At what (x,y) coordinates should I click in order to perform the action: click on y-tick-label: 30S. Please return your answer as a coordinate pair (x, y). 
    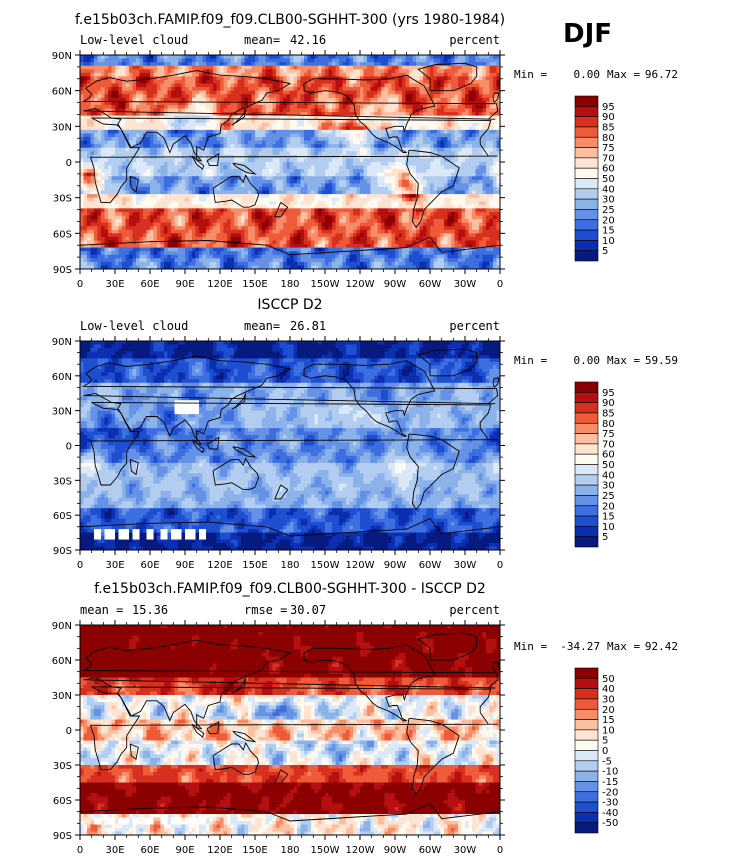
    Looking at the image, I should click on (62, 199).